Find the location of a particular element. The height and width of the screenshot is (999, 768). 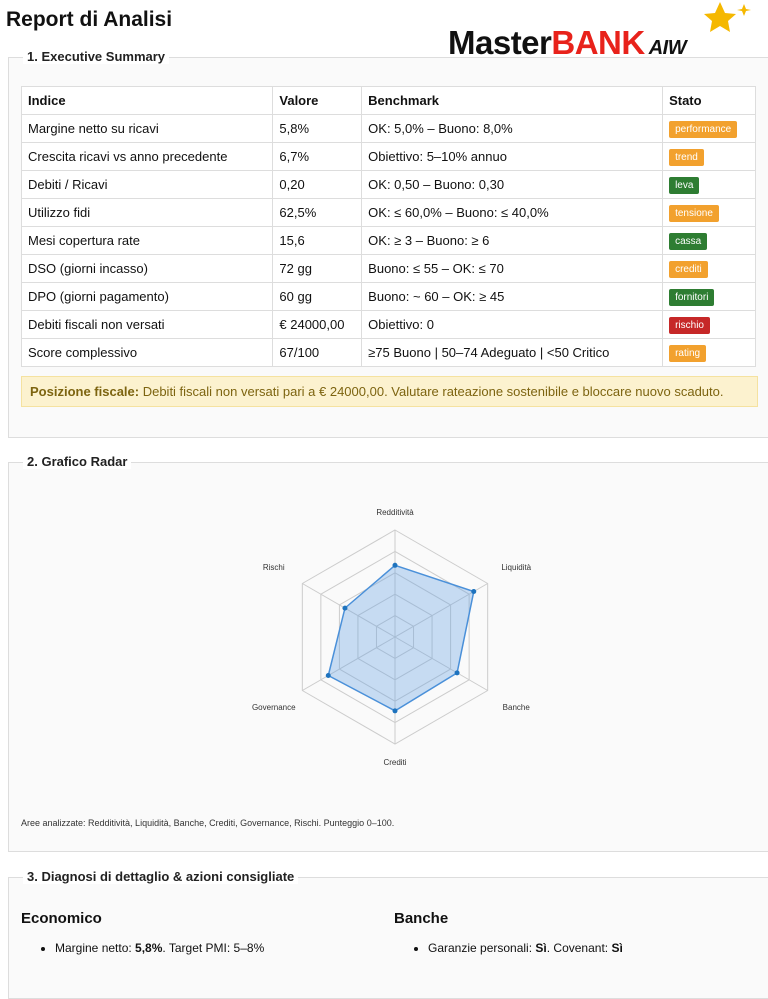

table-cell: 72 gg is located at coordinates (317, 268).